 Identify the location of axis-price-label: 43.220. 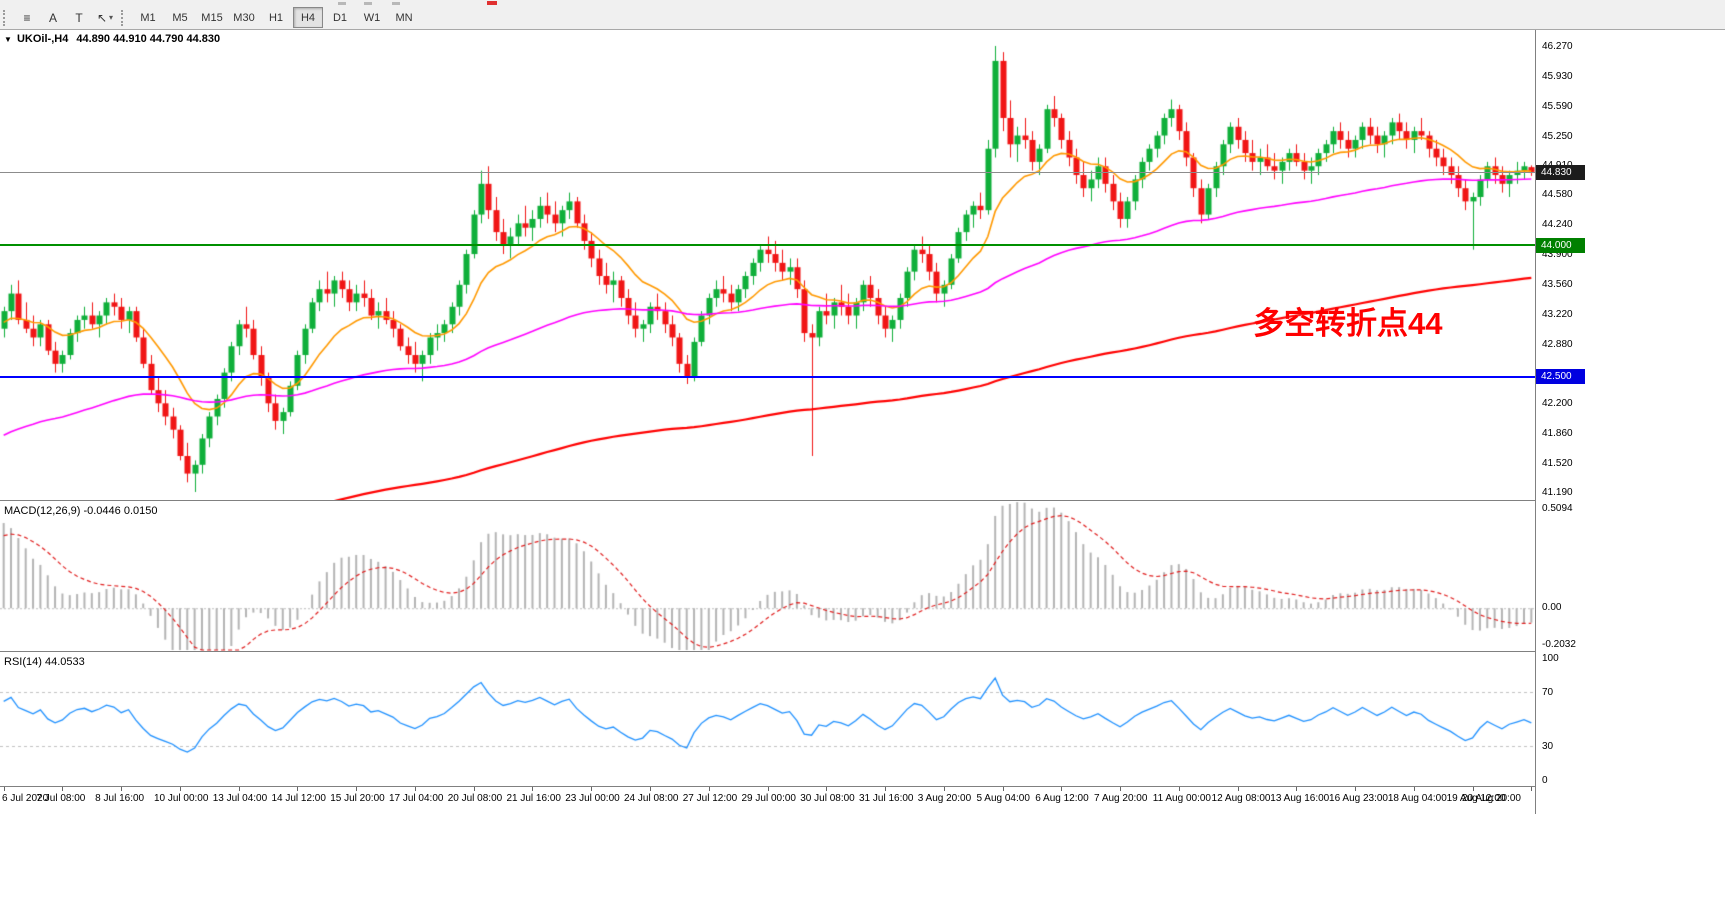
(1557, 314).